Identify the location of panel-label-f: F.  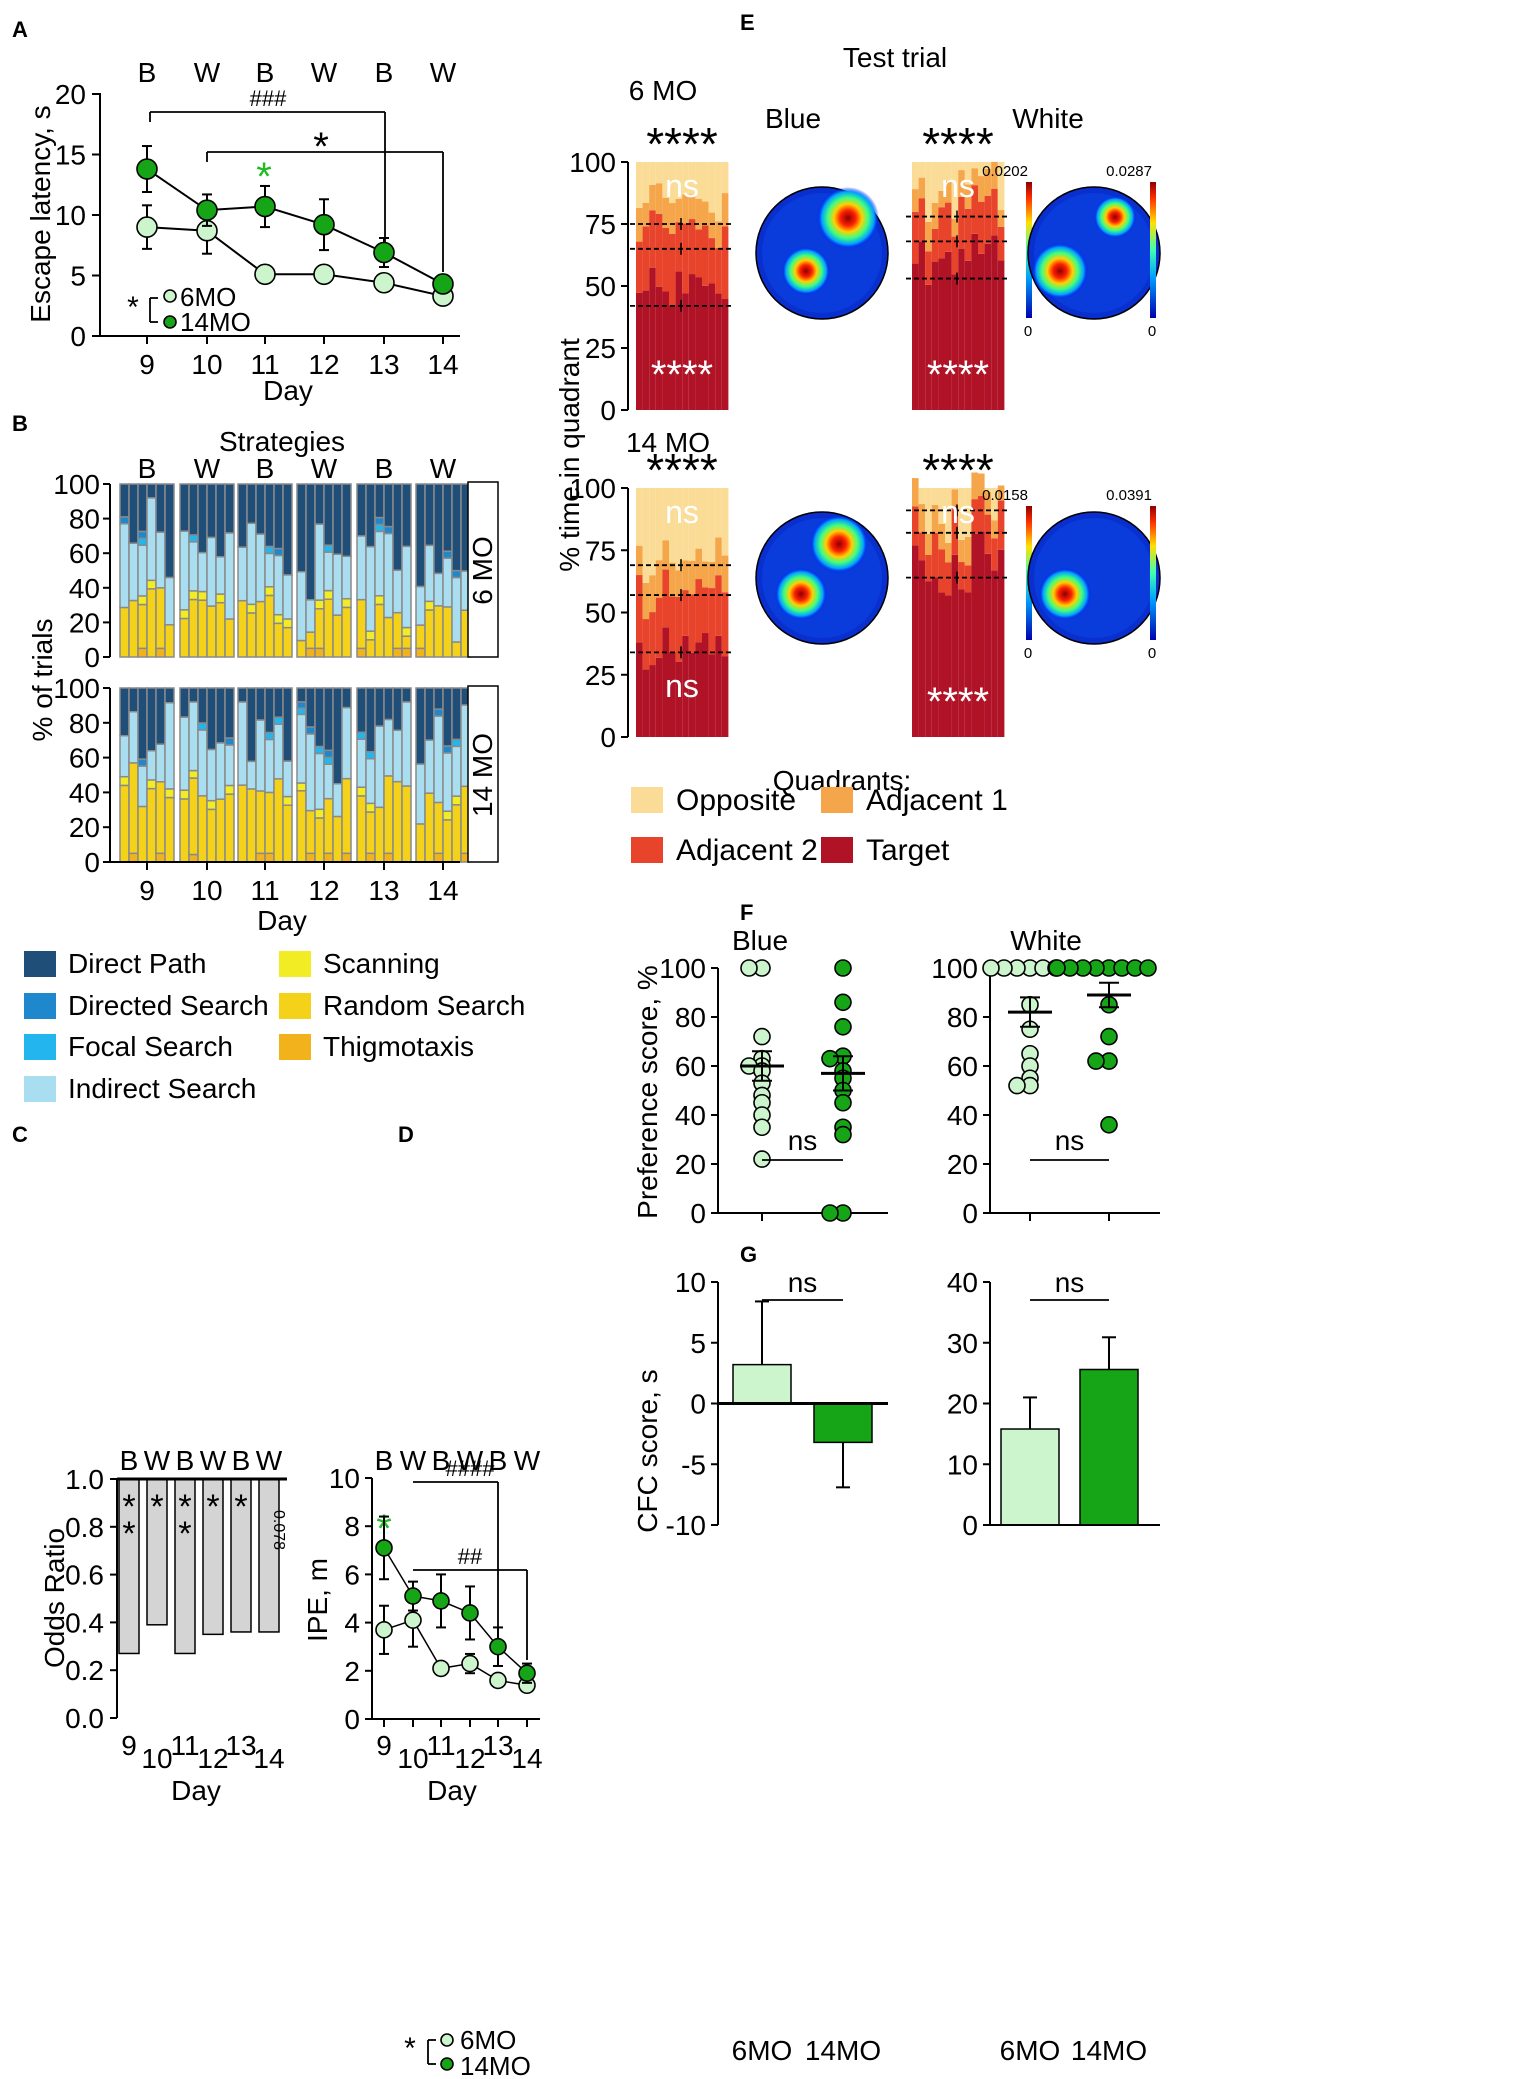
(746, 912).